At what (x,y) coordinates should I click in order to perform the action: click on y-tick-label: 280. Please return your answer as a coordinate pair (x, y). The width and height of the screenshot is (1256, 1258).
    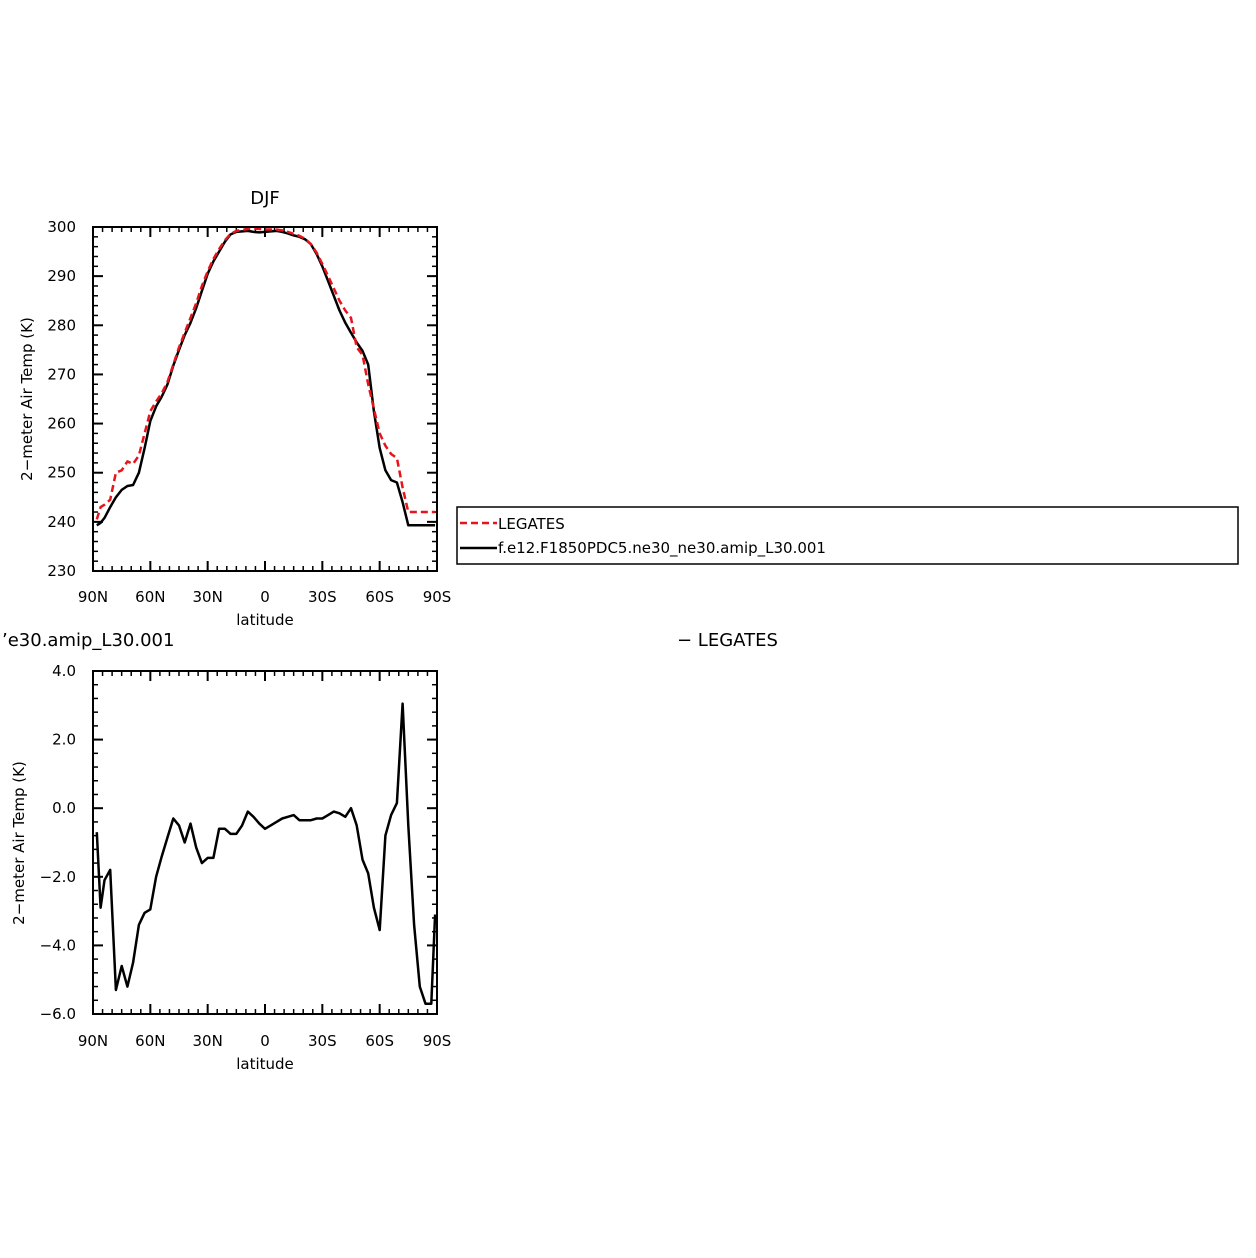
    Looking at the image, I should click on (61, 325).